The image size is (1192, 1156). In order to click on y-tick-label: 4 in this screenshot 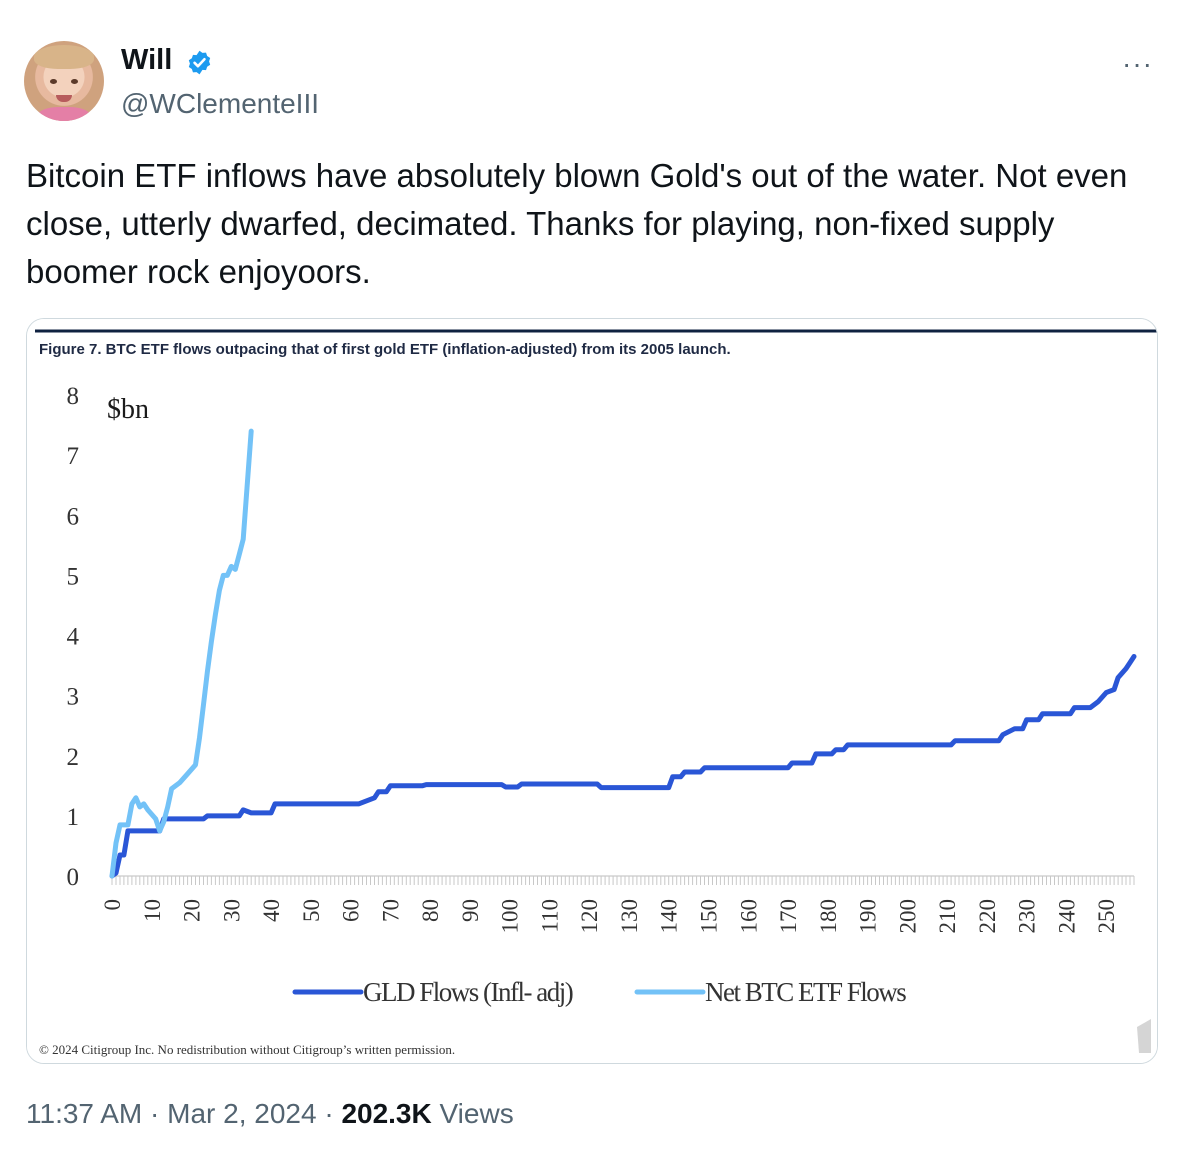, I will do `click(73, 637)`.